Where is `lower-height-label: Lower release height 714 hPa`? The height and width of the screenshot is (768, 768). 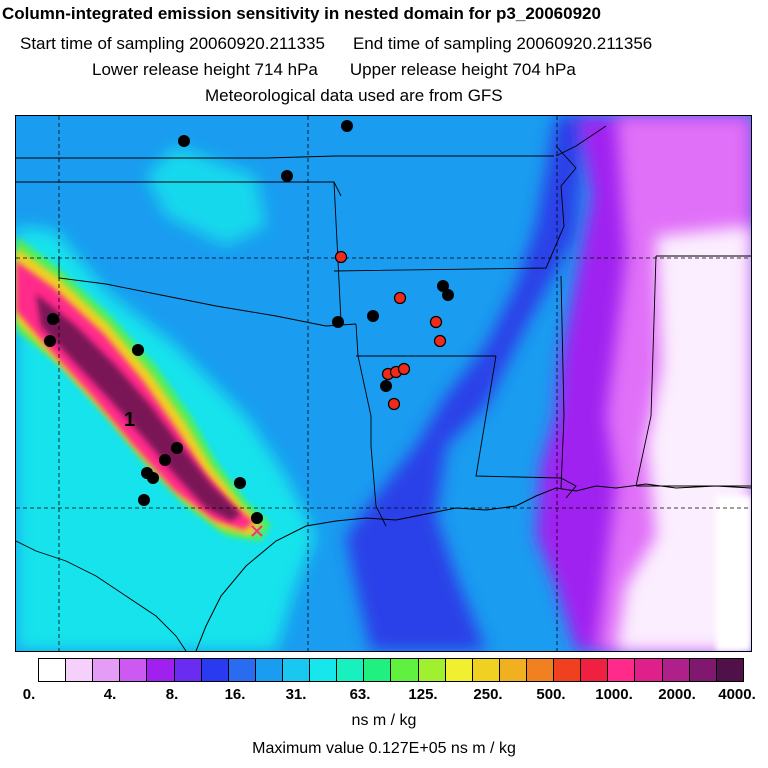 lower-height-label: Lower release height 714 hPa is located at coordinates (205, 69).